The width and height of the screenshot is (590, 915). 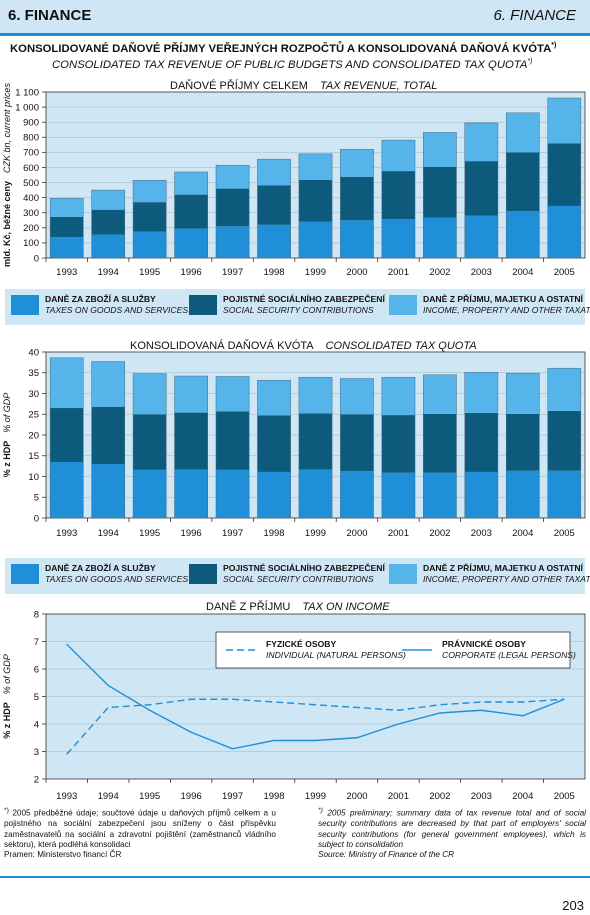 What do you see at coordinates (232, 533) in the screenshot?
I see `x-tick-label: 1997` at bounding box center [232, 533].